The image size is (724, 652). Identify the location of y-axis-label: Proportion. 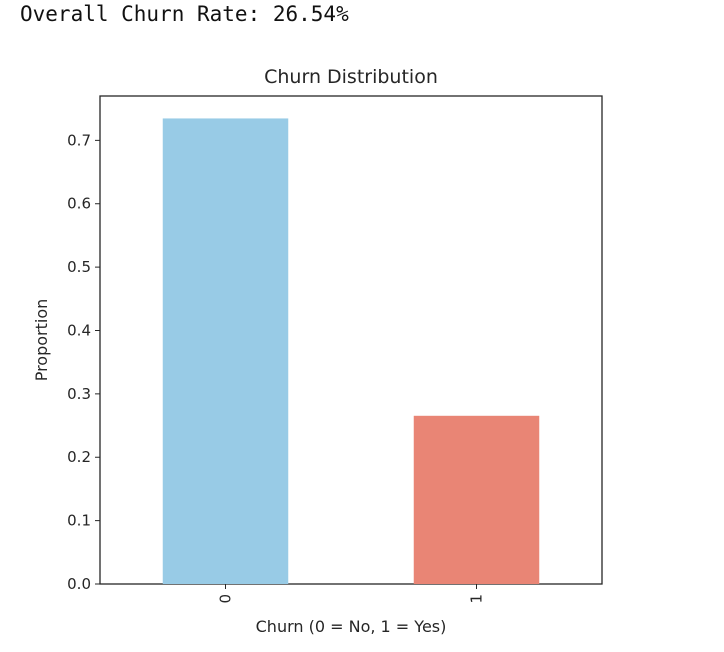
(41, 340).